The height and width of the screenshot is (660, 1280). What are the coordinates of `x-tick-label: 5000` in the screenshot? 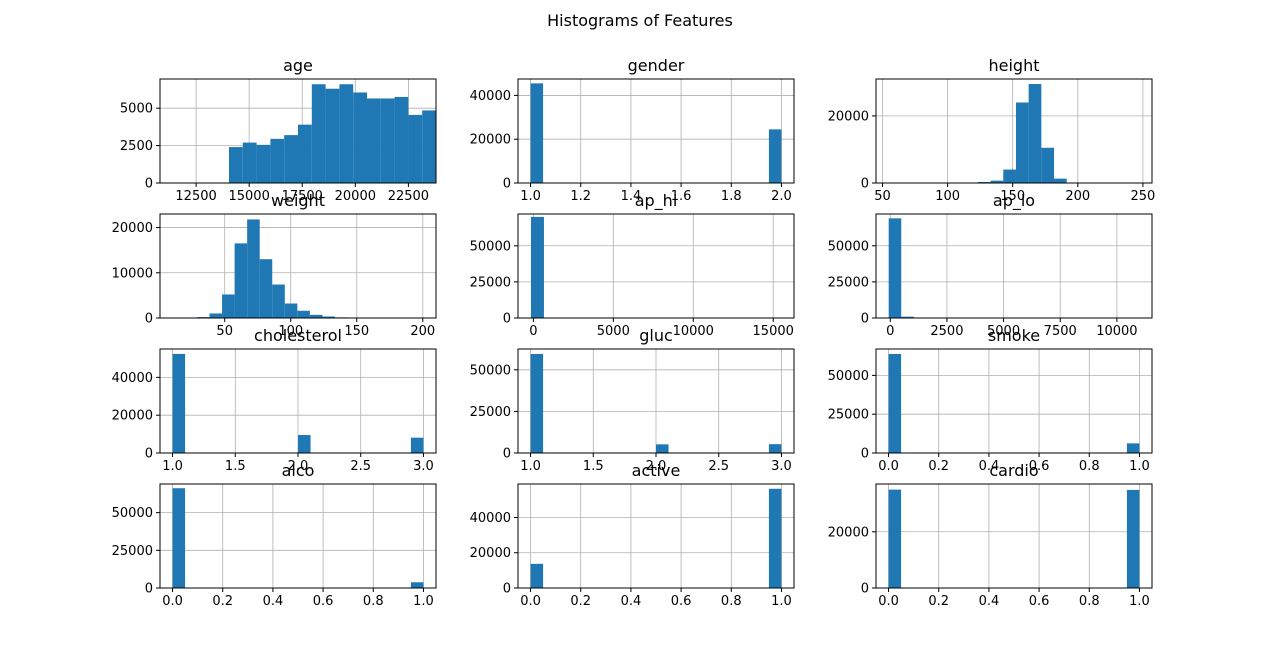 It's located at (613, 331).